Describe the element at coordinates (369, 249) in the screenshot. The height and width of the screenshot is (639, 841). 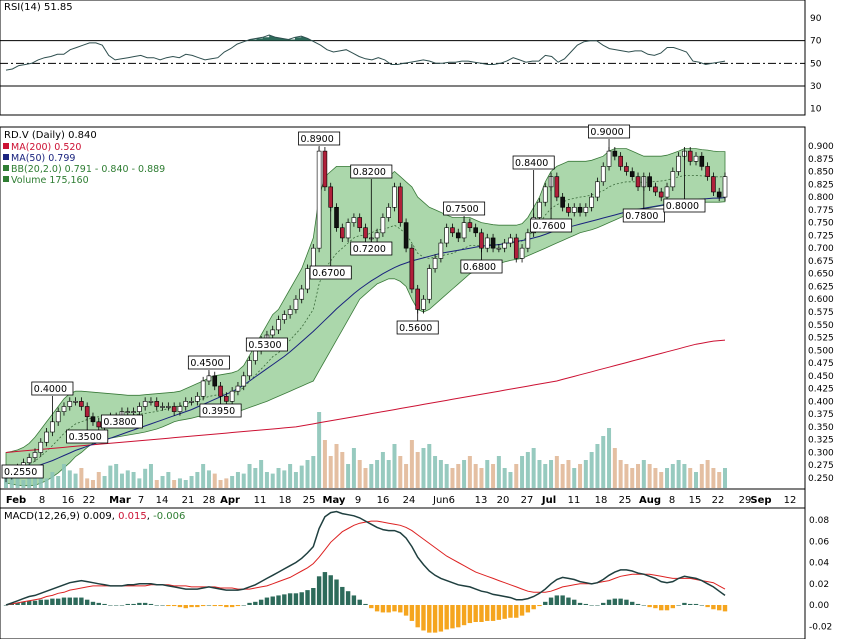
I see `annotation-label: 0.7200` at that location.